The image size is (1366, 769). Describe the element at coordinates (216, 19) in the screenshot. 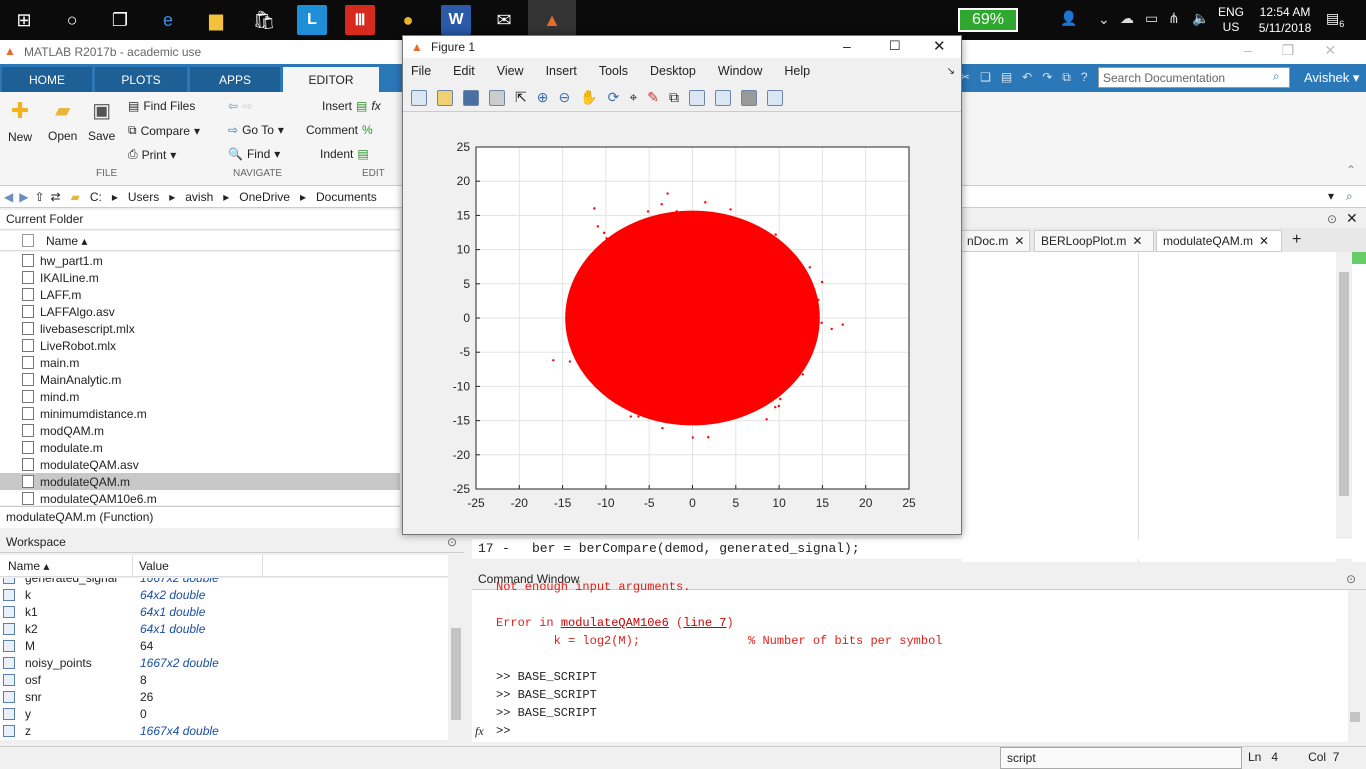

I see `file-explorer-icon: ▆` at that location.